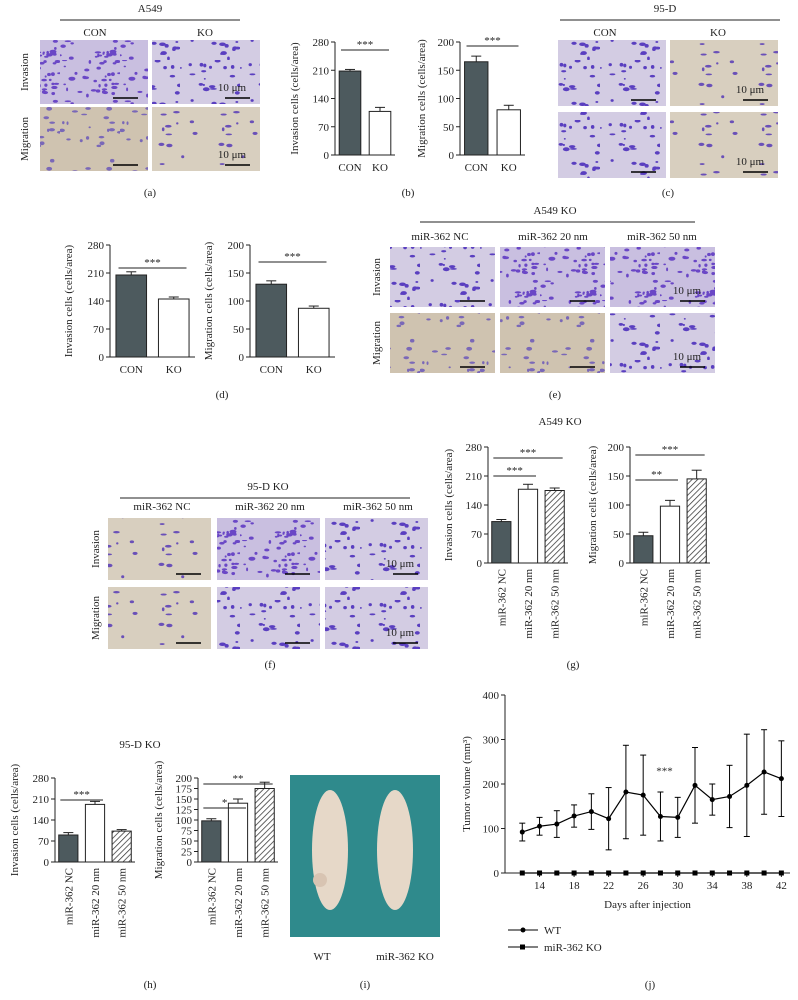 The image size is (798, 1000). I want to click on x-tick-label: 14, so click(540, 886).